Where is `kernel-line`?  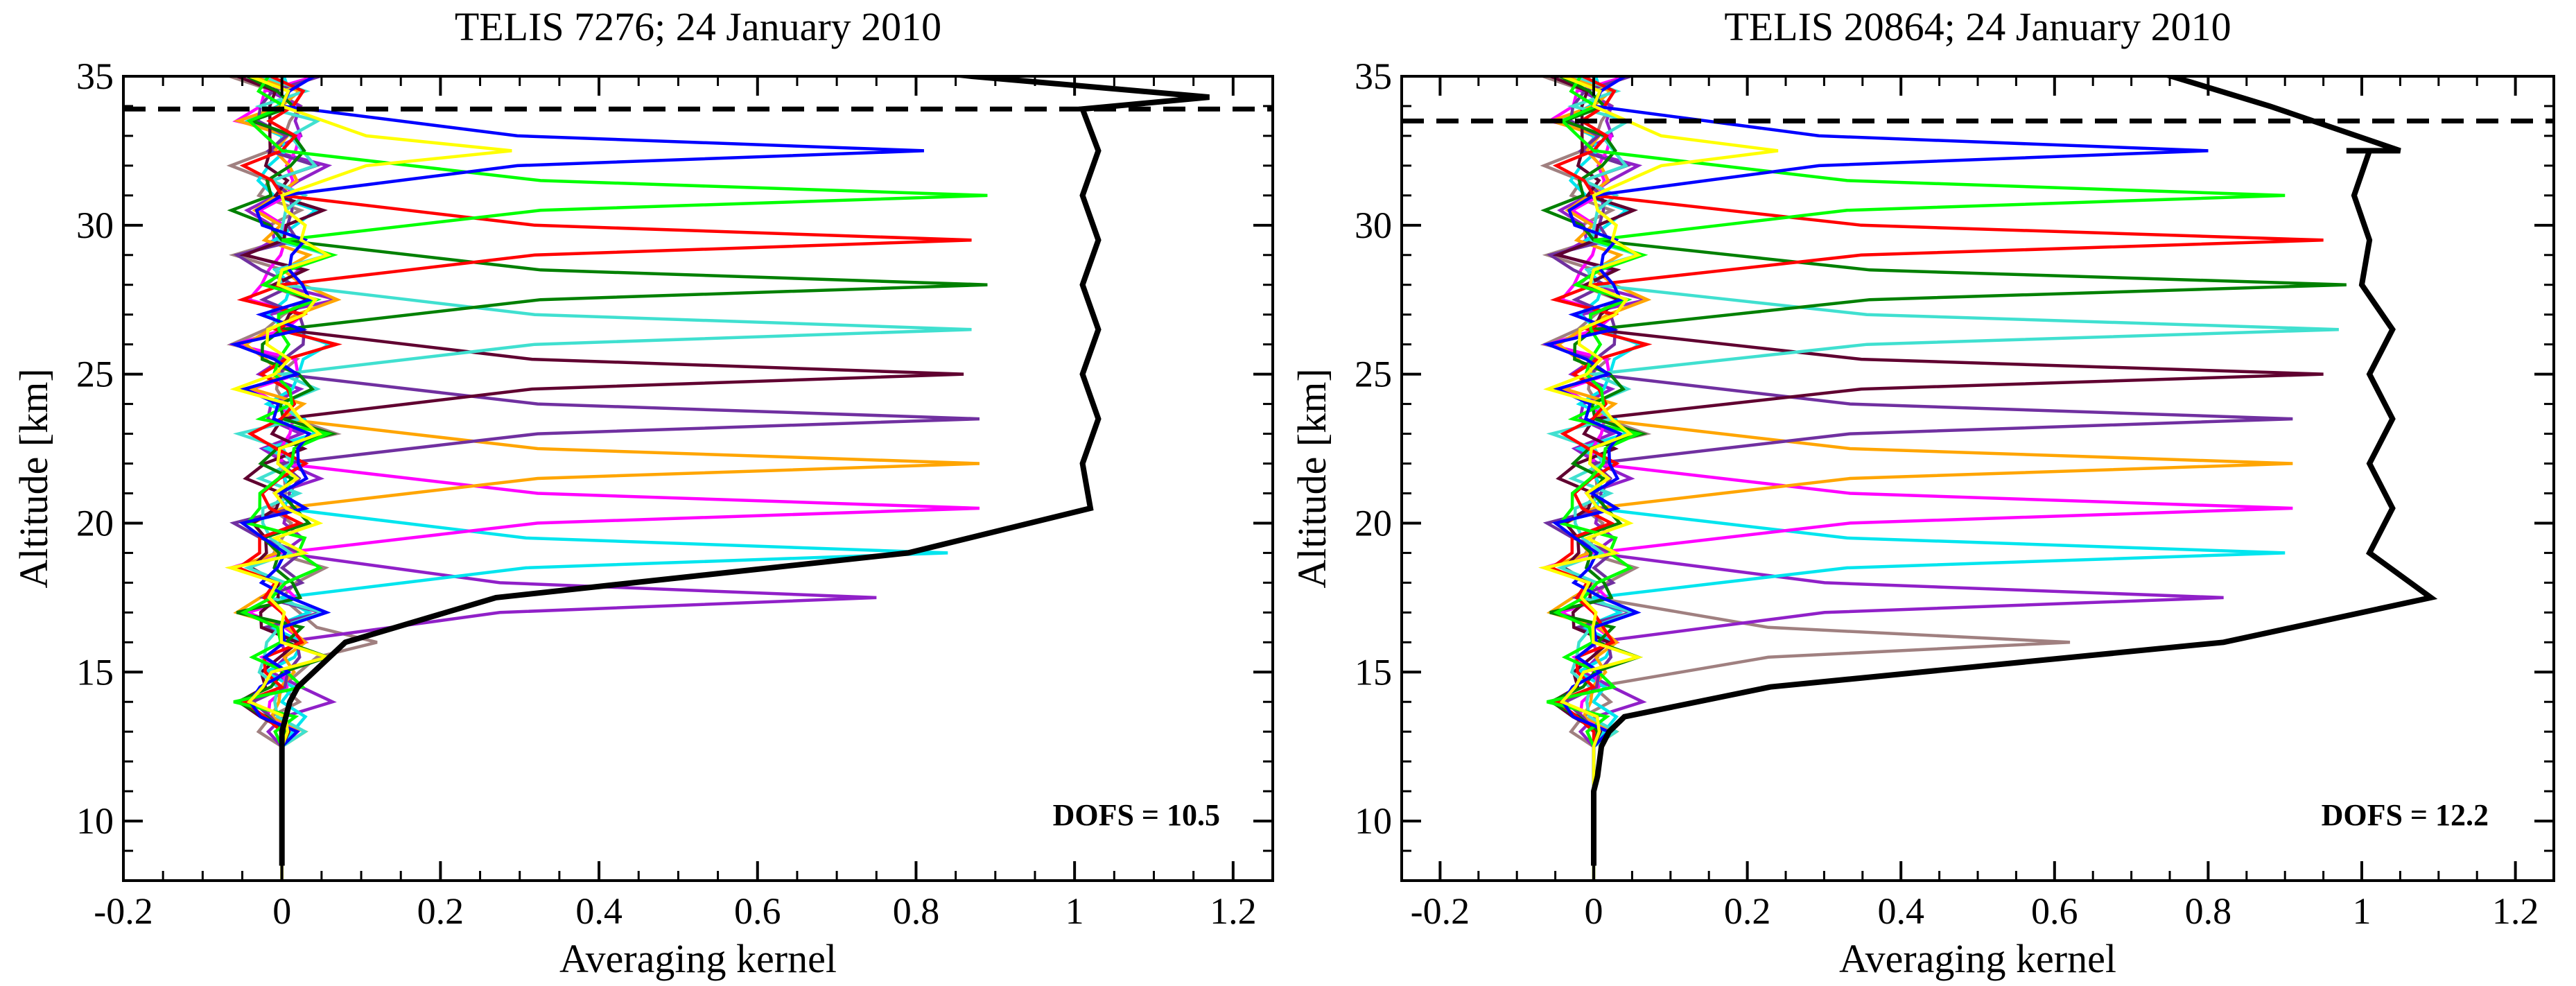
kernel-line is located at coordinates (1658, 479).